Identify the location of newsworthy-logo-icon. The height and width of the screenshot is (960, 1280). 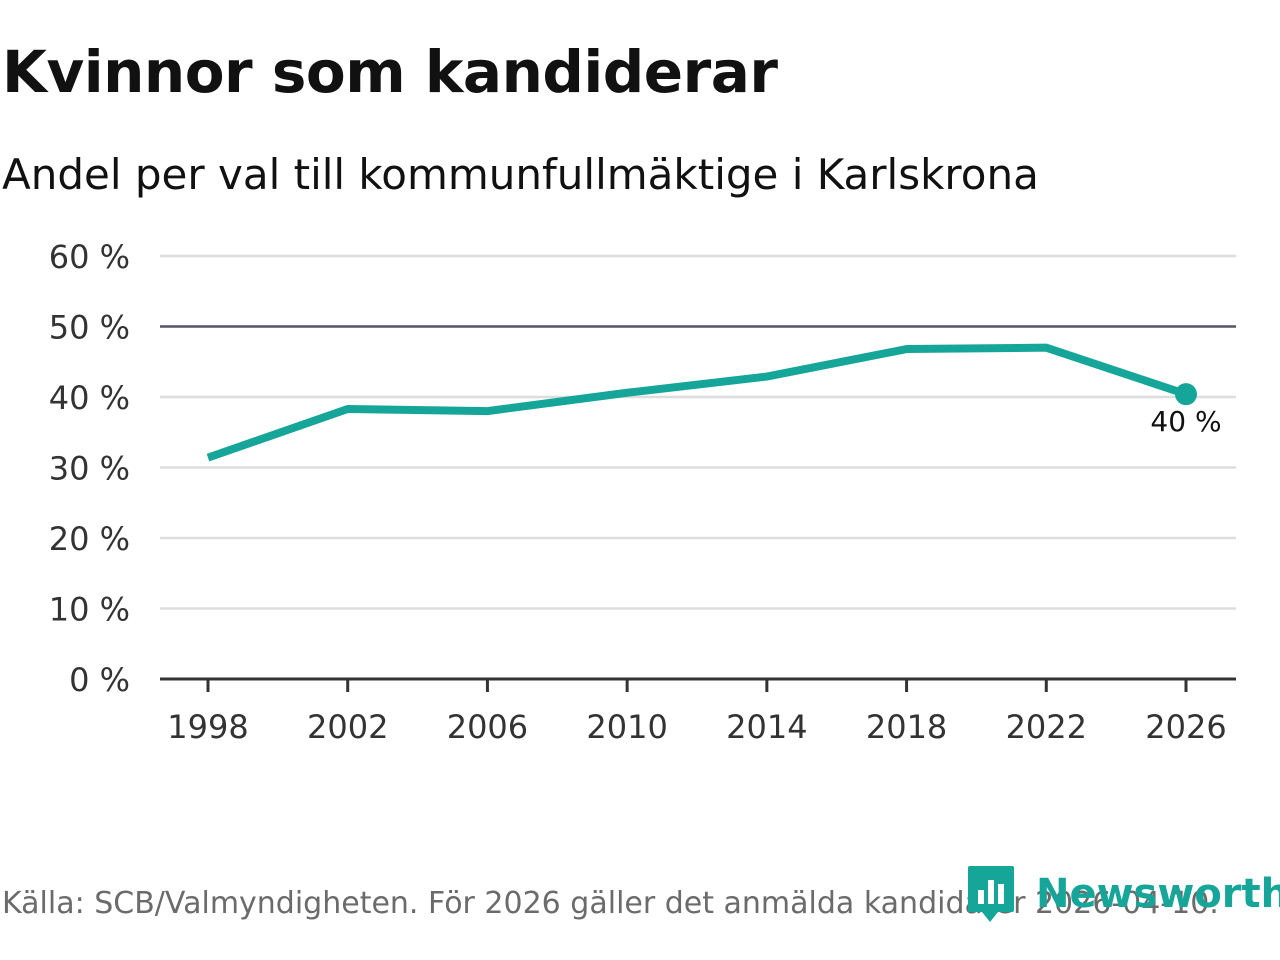
(991, 894).